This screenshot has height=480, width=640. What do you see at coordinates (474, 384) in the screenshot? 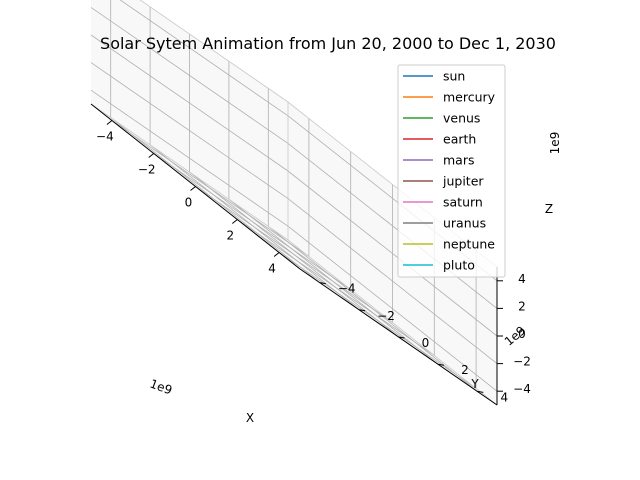
I see `y-axis-label: Y` at bounding box center [474, 384].